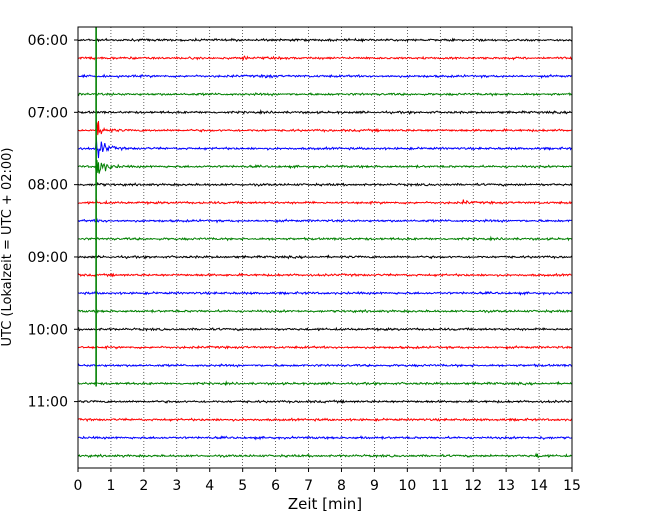 The image size is (650, 520). I want to click on x-tick-label: 10, so click(407, 486).